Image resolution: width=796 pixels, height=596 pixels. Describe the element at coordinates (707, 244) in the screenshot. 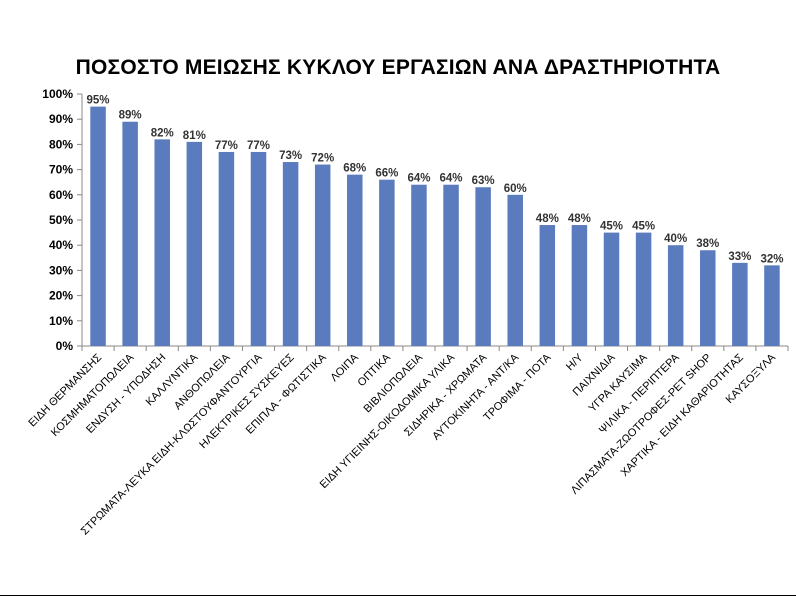

I see `data-label: 38%` at that location.